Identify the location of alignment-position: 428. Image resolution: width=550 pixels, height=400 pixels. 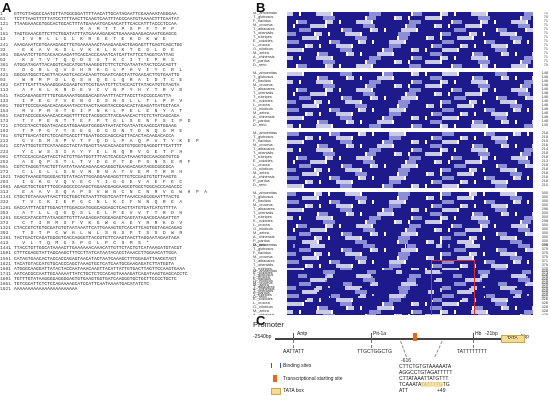
(544, 314).